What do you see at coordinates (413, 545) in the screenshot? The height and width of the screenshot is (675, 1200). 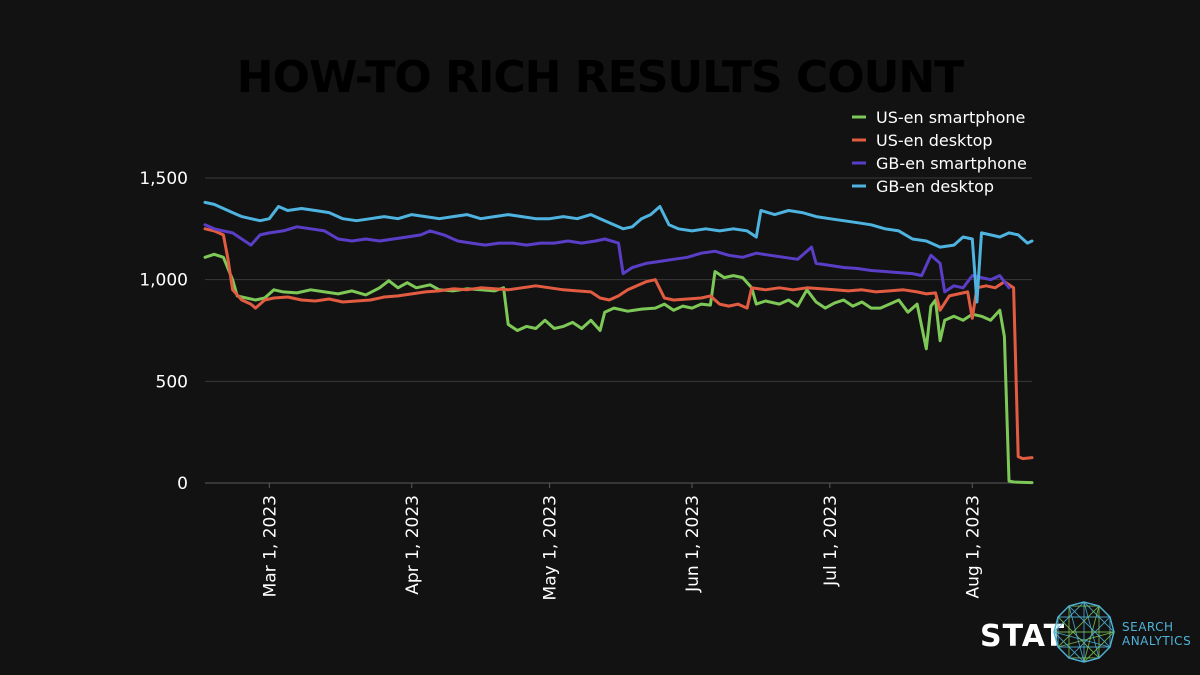 I see `x-tick-label: Apr 1, 2023` at bounding box center [413, 545].